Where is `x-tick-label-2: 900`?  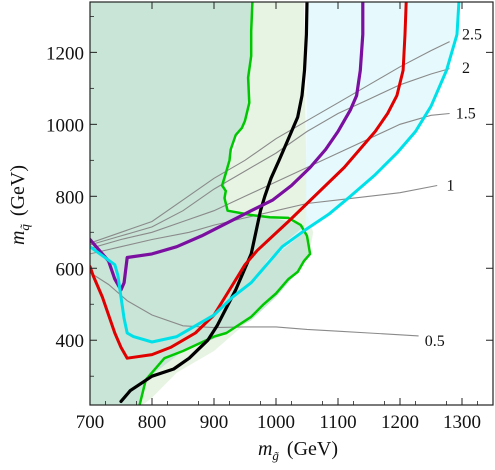
x-tick-label-2: 900 is located at coordinates (214, 422).